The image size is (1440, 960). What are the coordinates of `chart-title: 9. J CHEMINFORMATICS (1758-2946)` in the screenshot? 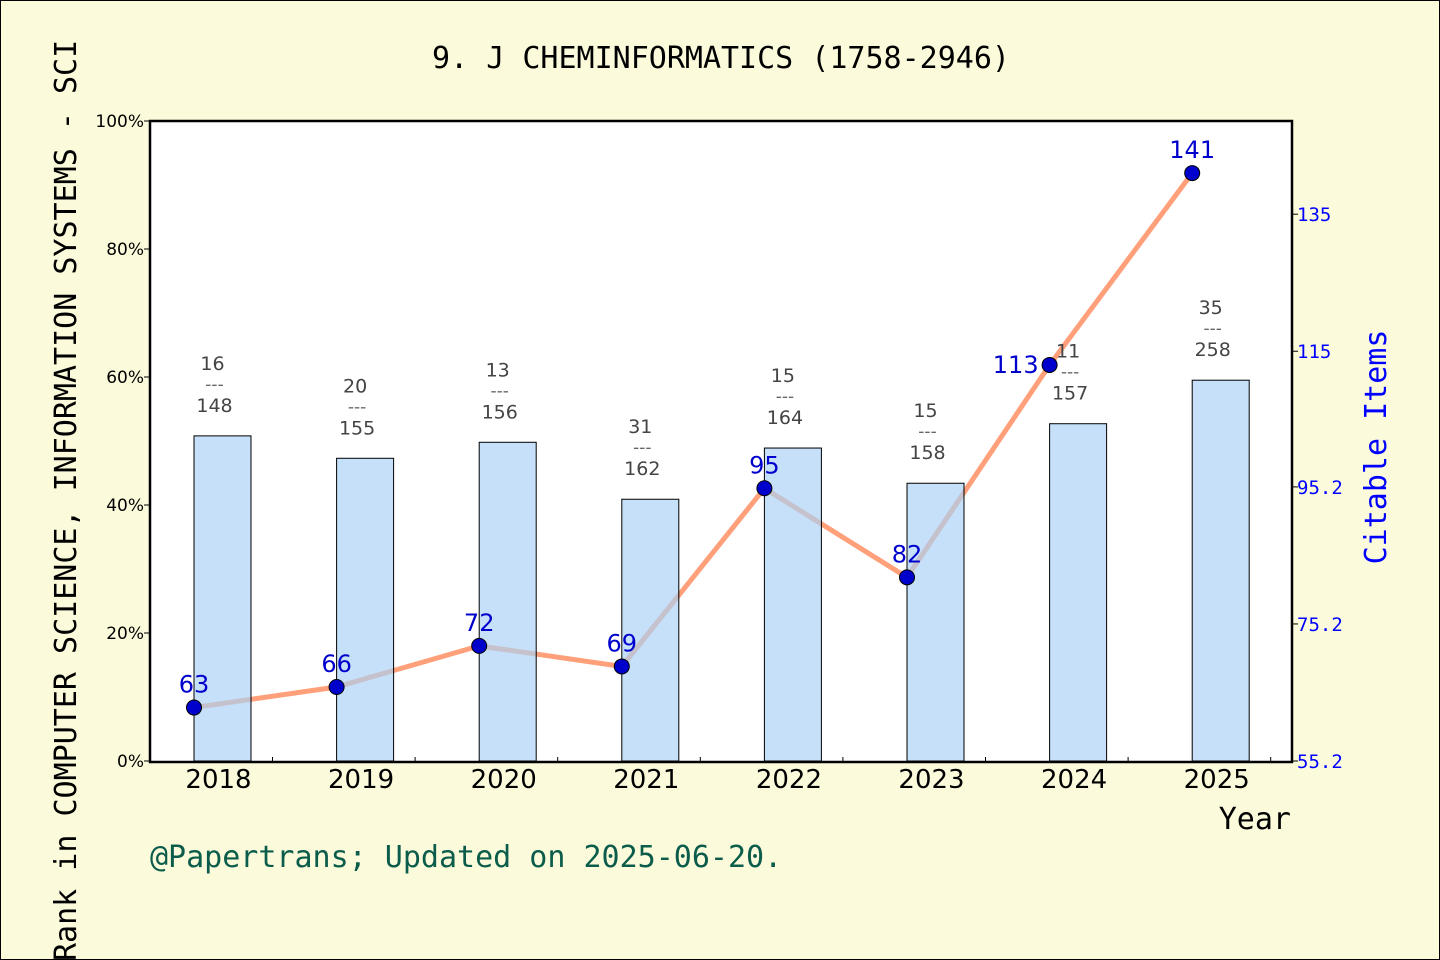 It's located at (721, 58).